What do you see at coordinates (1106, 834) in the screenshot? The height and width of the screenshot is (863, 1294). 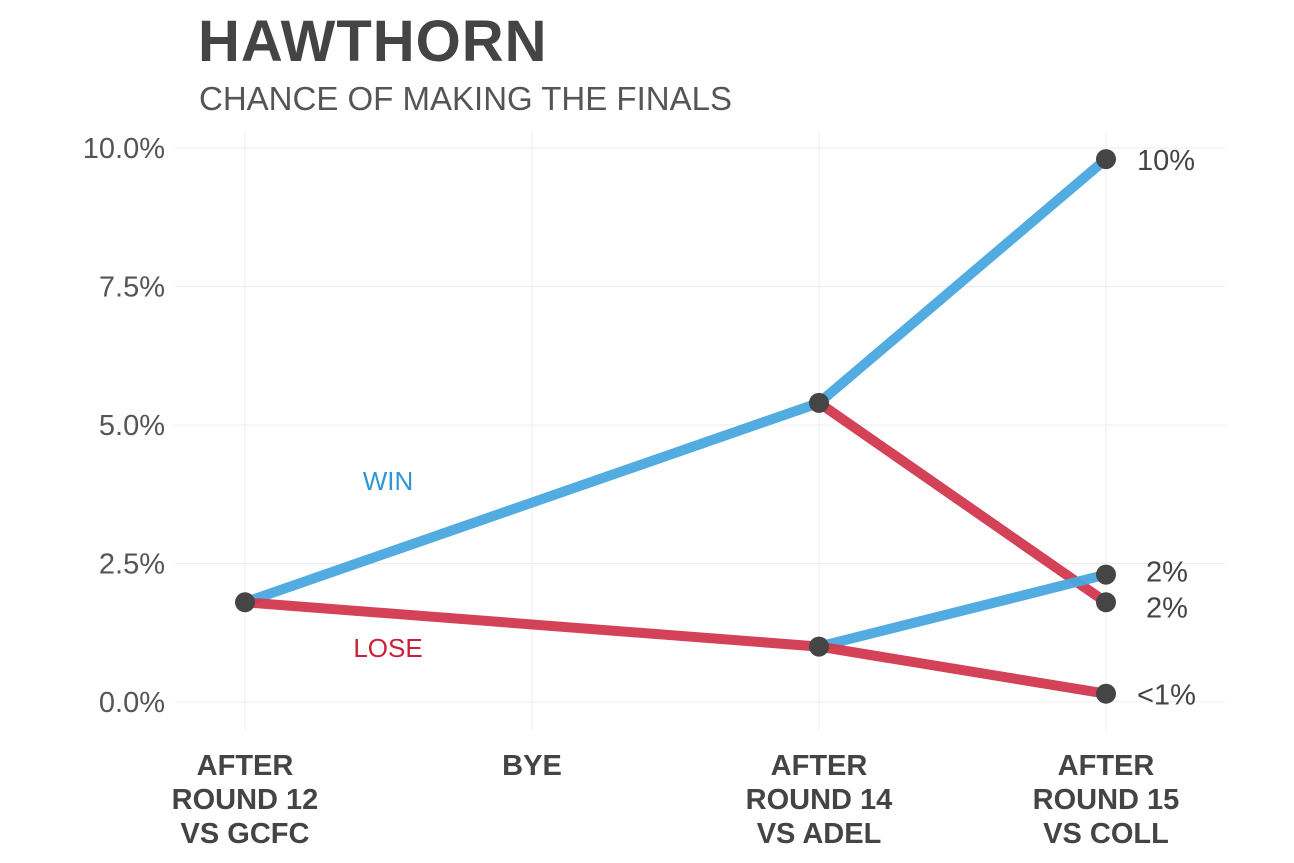 I see `x-tick-label: VS COLL` at bounding box center [1106, 834].